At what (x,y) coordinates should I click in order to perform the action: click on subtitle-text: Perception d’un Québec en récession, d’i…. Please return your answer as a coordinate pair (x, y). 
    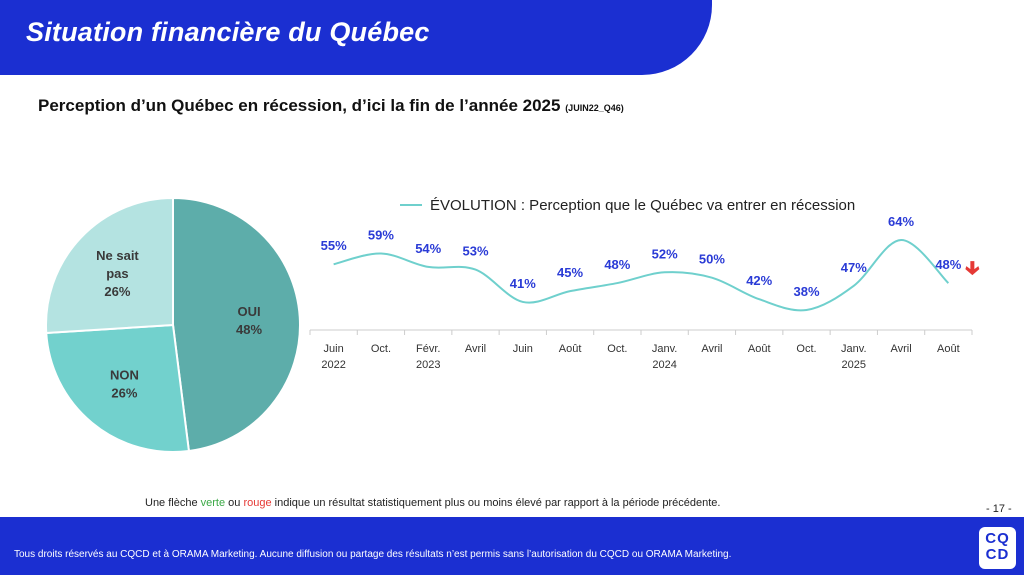
    Looking at the image, I should click on (299, 105).